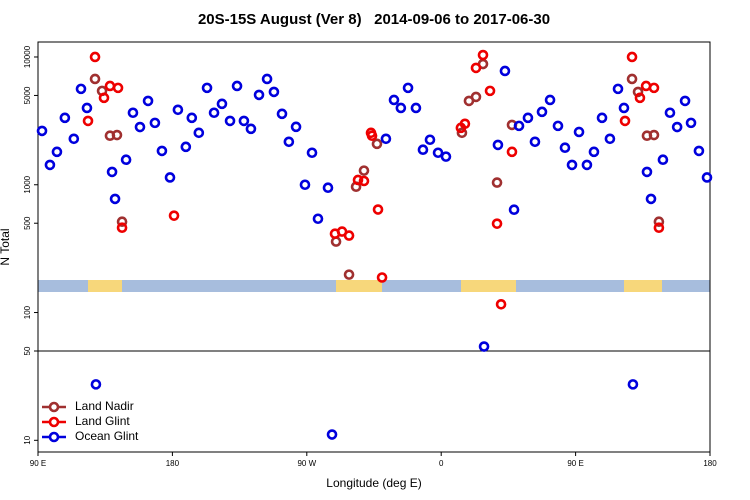 Image resolution: width=750 pixels, height=500 pixels. I want to click on y-axis-label: N Total, so click(6, 246).